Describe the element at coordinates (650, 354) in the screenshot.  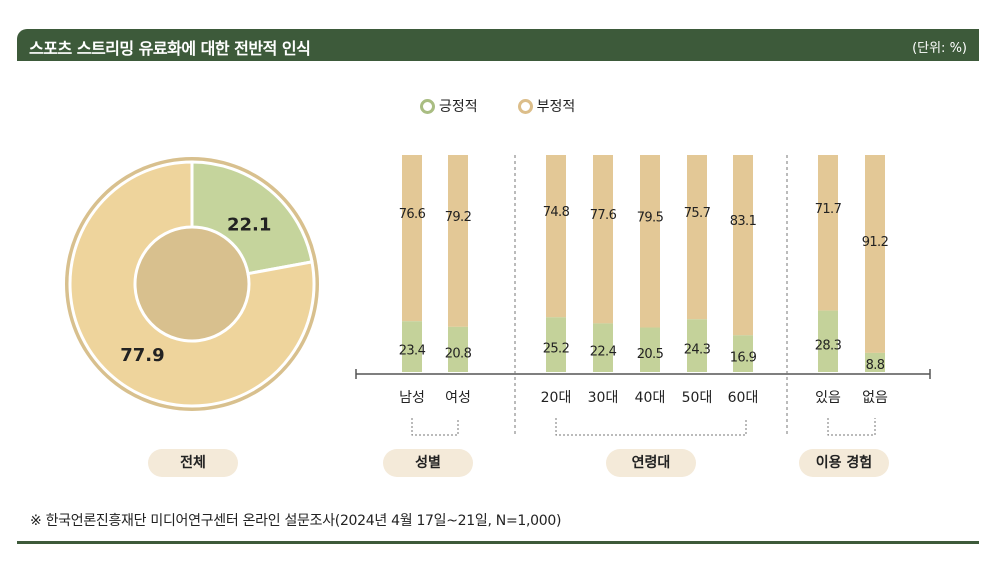
I see `bar-label-positive-4: 20.5` at that location.